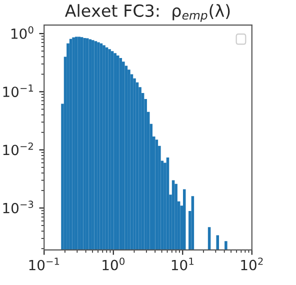 The image size is (296, 285). I want to click on y-tick-label: 10$^{0}$, so click(22, 32).